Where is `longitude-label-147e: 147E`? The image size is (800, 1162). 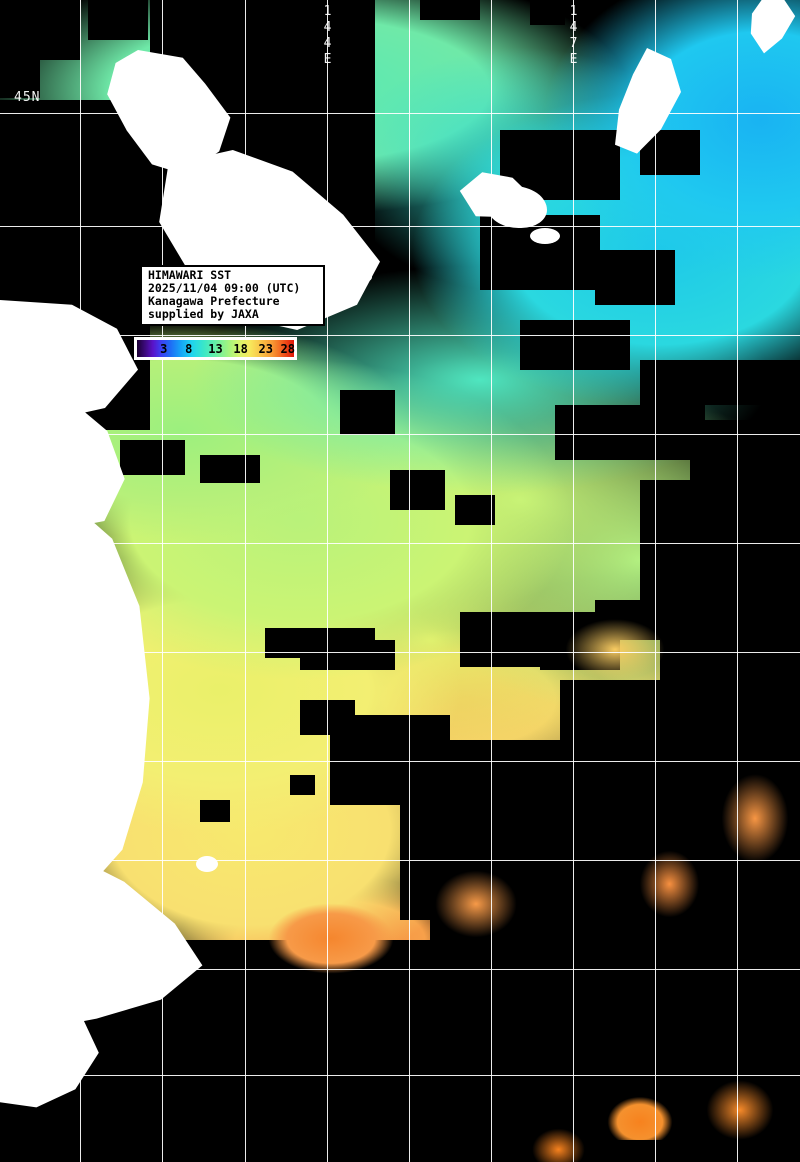
longitude-label-147e: 147E is located at coordinates (573, 36).